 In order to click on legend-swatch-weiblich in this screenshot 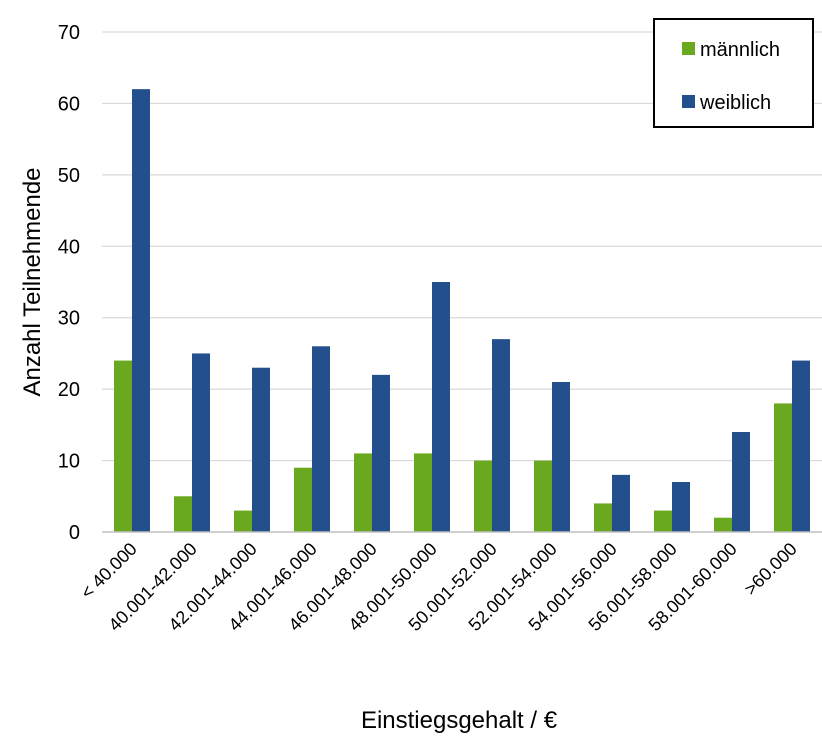, I will do `click(688, 101)`.